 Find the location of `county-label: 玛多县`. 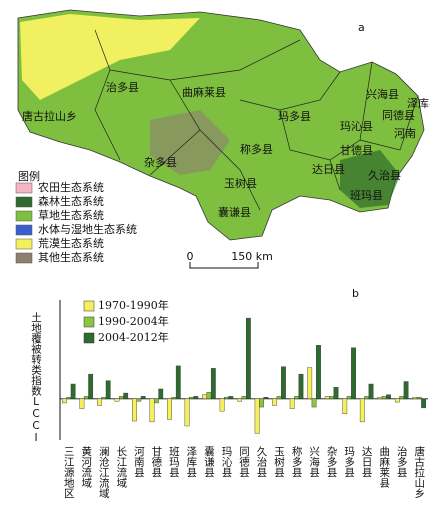

county-label: 玛多县 is located at coordinates (294, 116).